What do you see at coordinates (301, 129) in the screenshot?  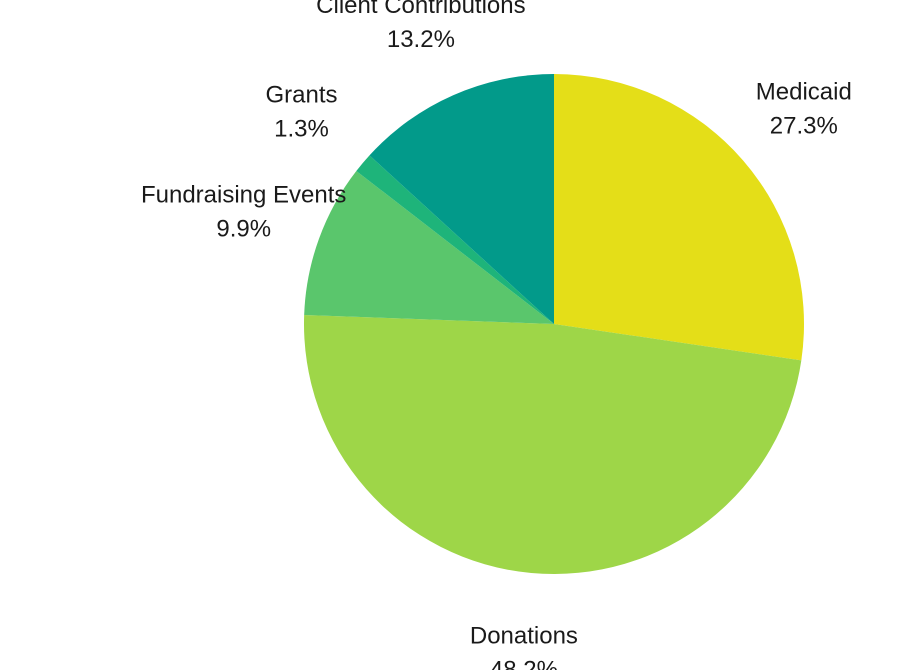 I see `slice-value-grants: 1.3%` at bounding box center [301, 129].